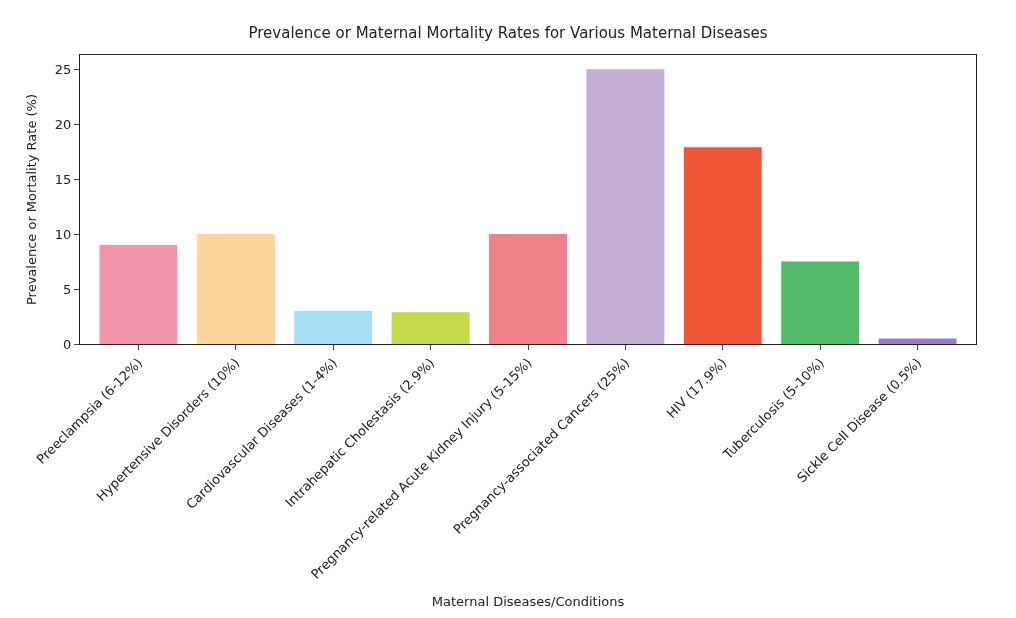 The image size is (1016, 618). Describe the element at coordinates (63, 179) in the screenshot. I see `y-tick-label: 15` at that location.